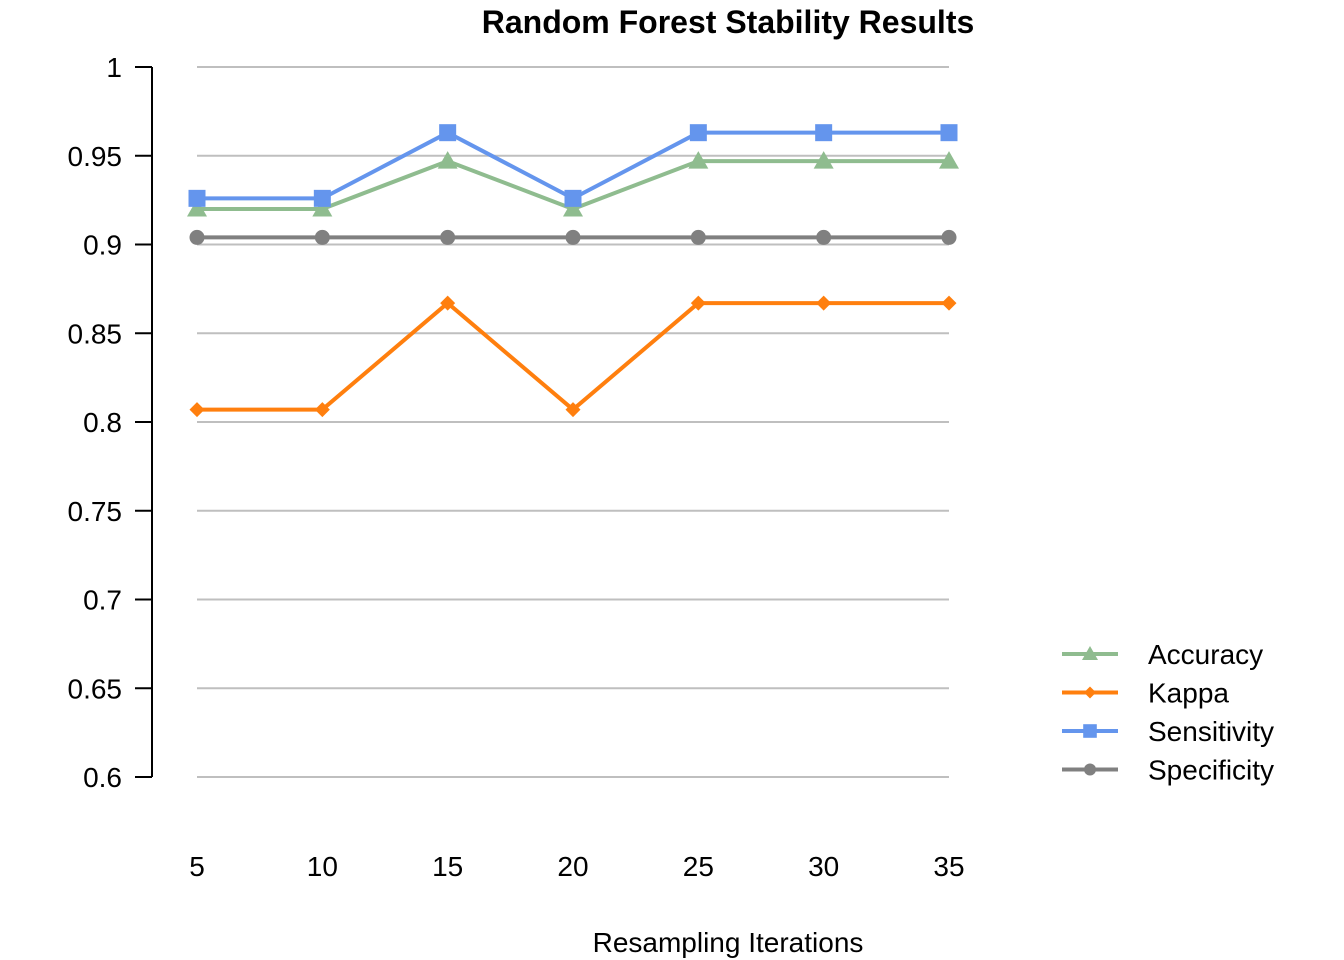 Image resolution: width=1344 pixels, height=960 pixels. Describe the element at coordinates (1168, 712) in the screenshot. I see `legend: Accuracy Kappa Sensitivity Specificity` at that location.